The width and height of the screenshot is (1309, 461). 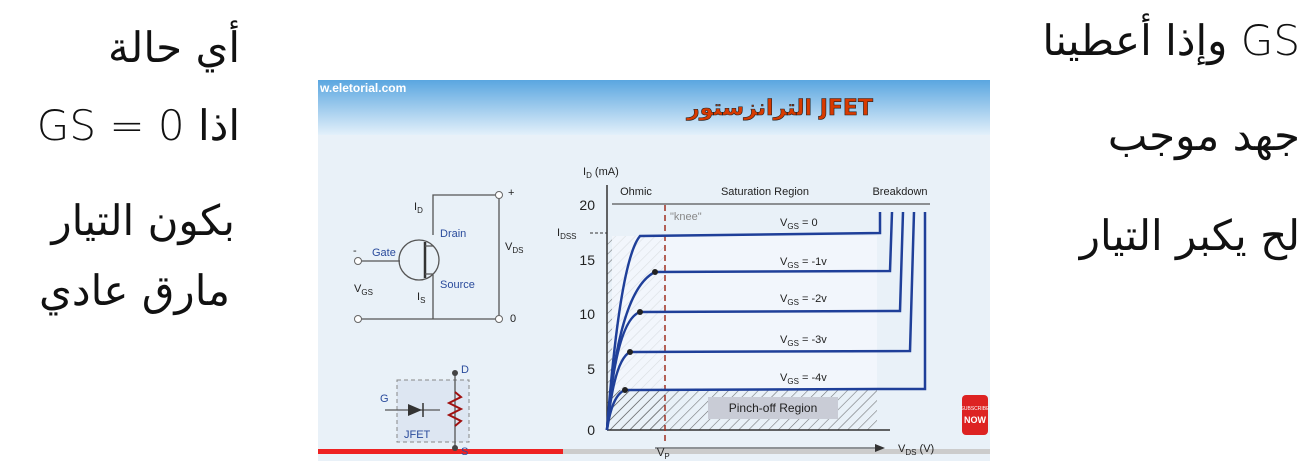 What do you see at coordinates (803, 300) in the screenshot?
I see `curve-label: VGS = -2v` at bounding box center [803, 300].